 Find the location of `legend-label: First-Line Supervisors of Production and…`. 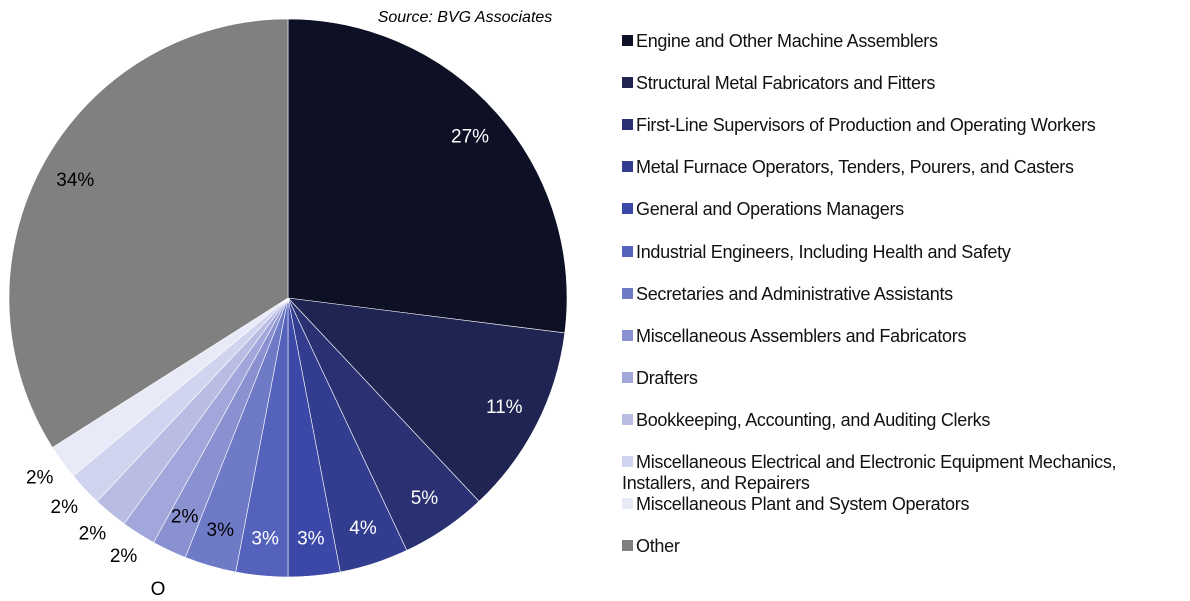

legend-label: First-Line Supervisors of Production and… is located at coordinates (866, 125).